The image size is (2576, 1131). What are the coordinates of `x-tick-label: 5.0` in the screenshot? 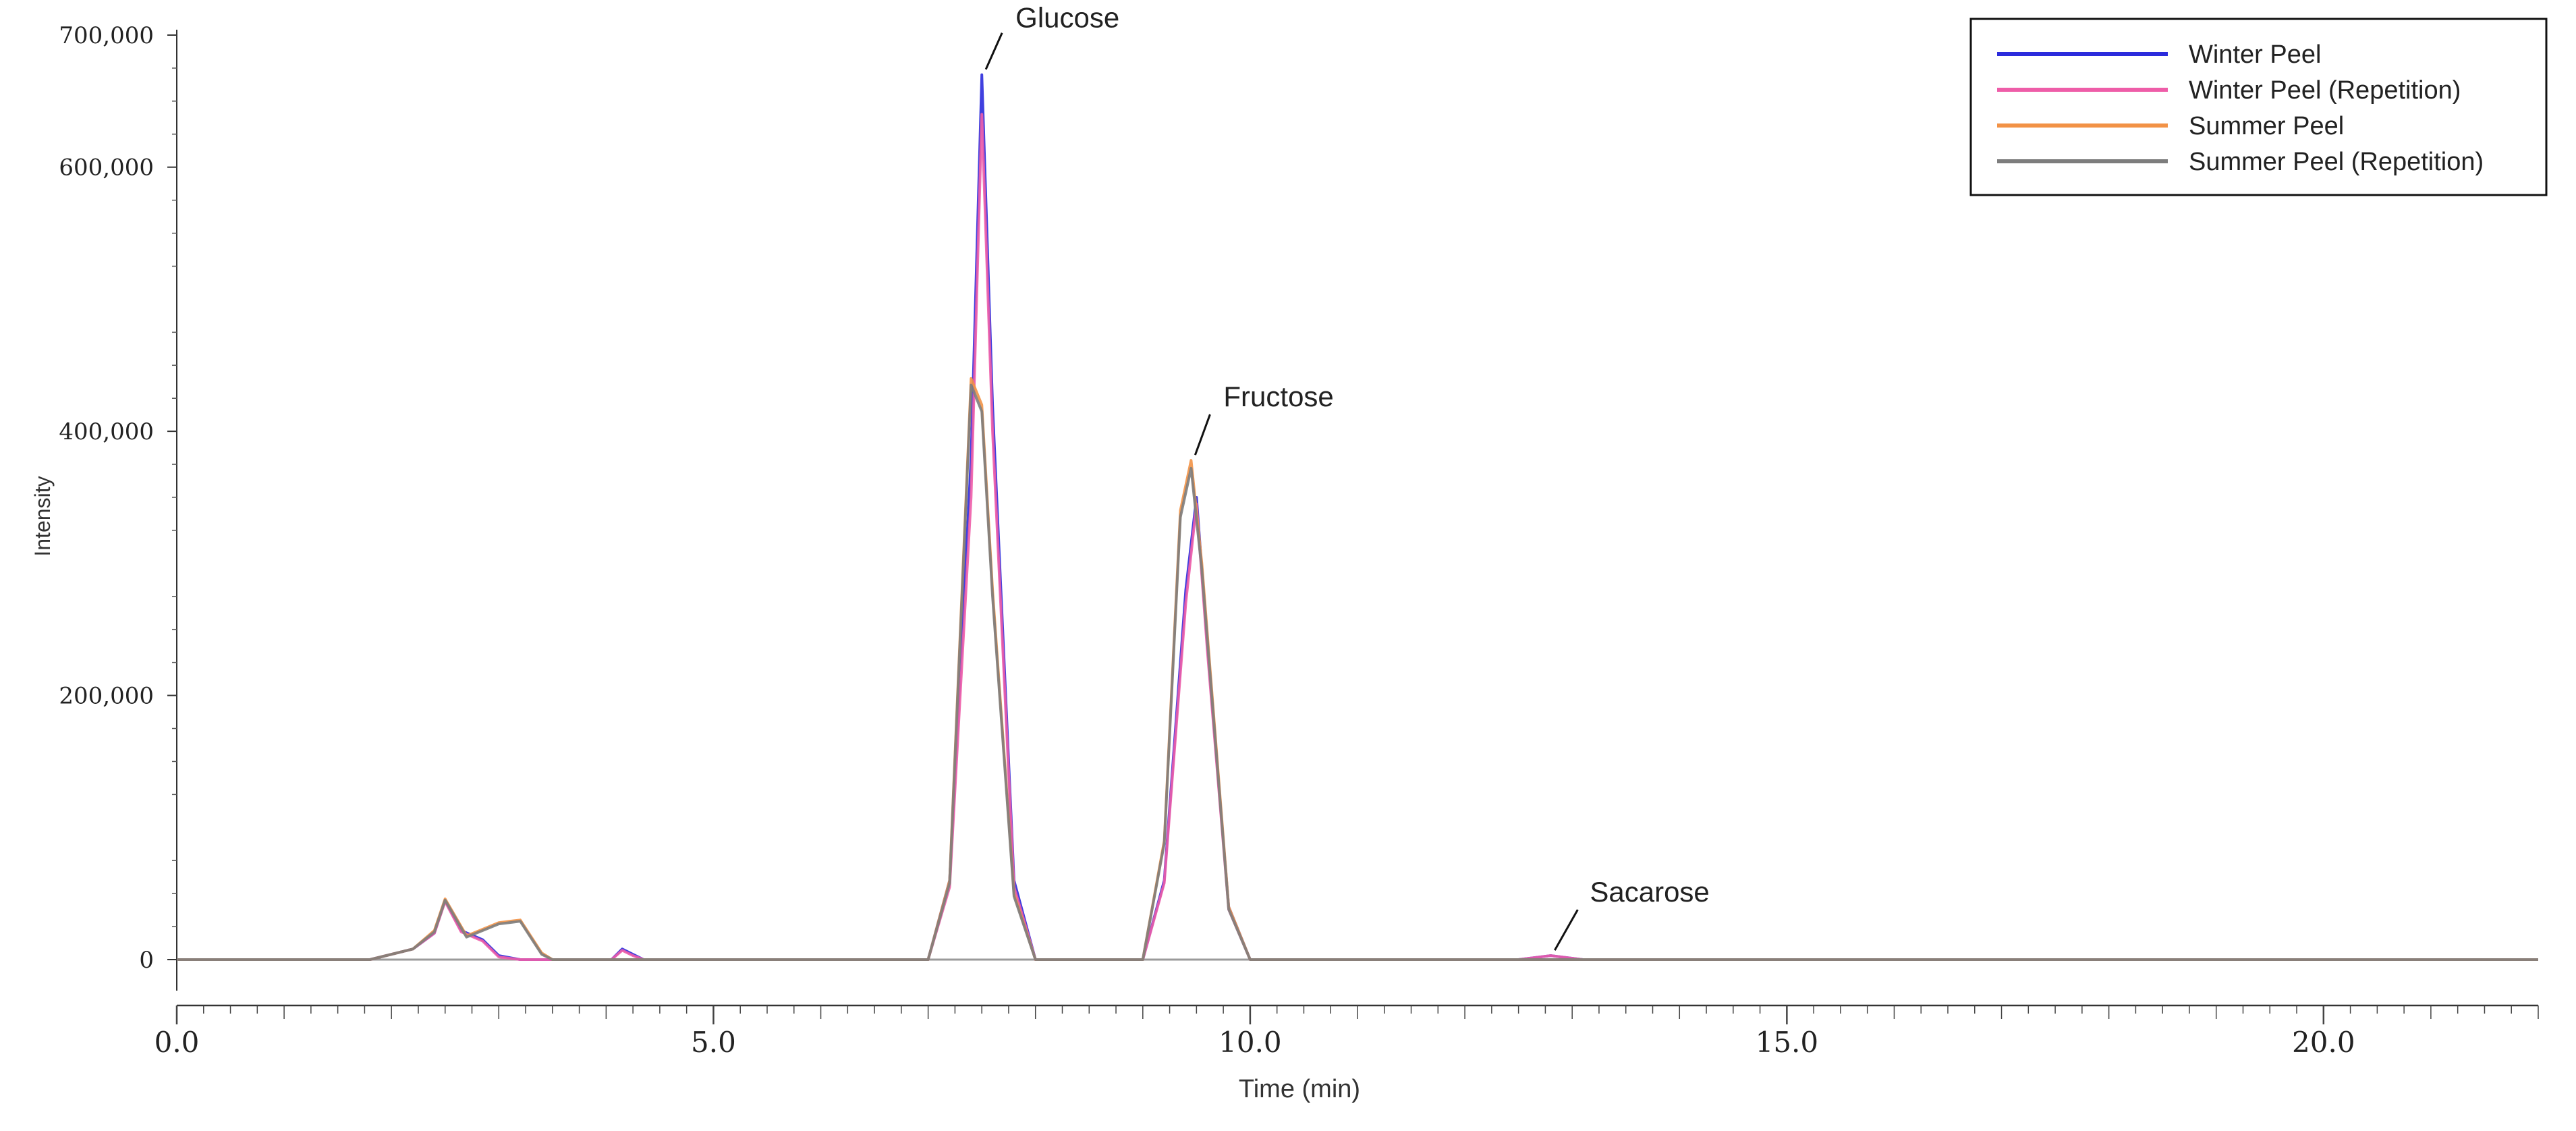 It's located at (713, 1042).